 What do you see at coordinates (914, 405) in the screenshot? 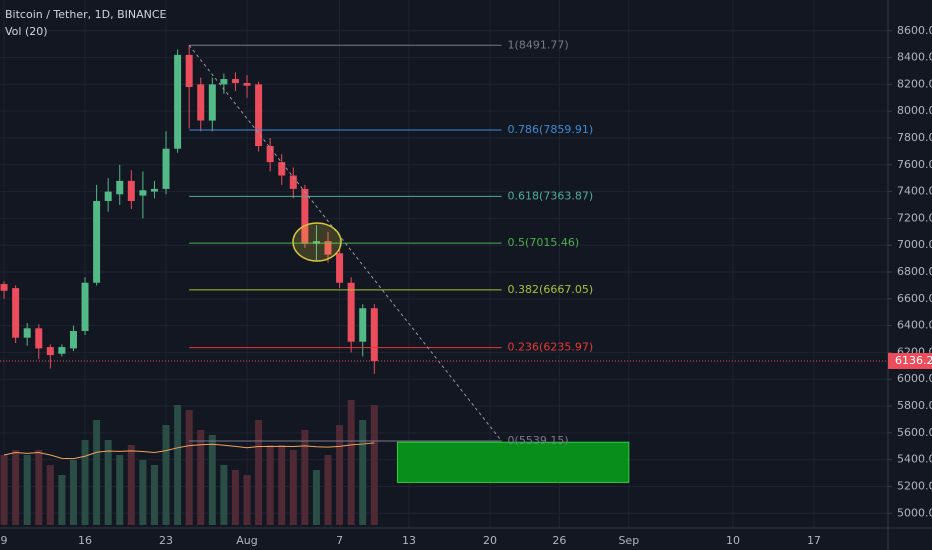
I see `y-tick-label: 5800.00` at bounding box center [914, 405].